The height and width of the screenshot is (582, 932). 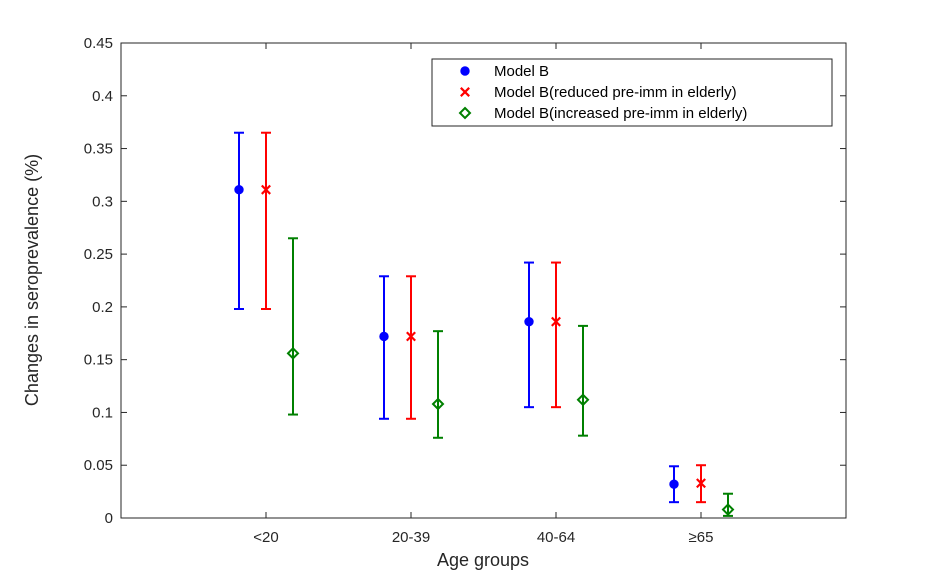 I want to click on x-tick-label: 20-39, so click(x=411, y=537).